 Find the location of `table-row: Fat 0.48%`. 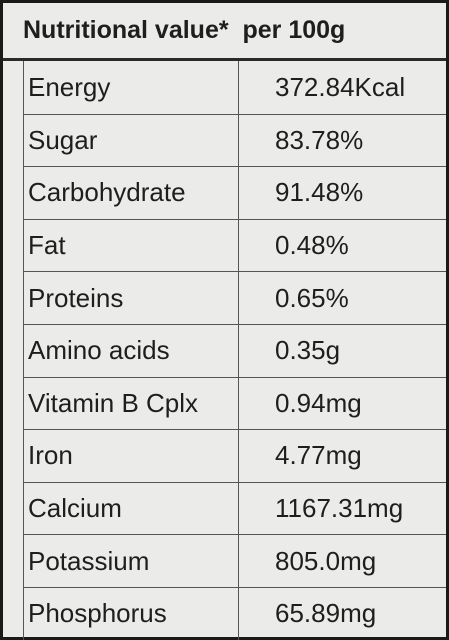

table-row: Fat 0.48% is located at coordinates (234, 245).